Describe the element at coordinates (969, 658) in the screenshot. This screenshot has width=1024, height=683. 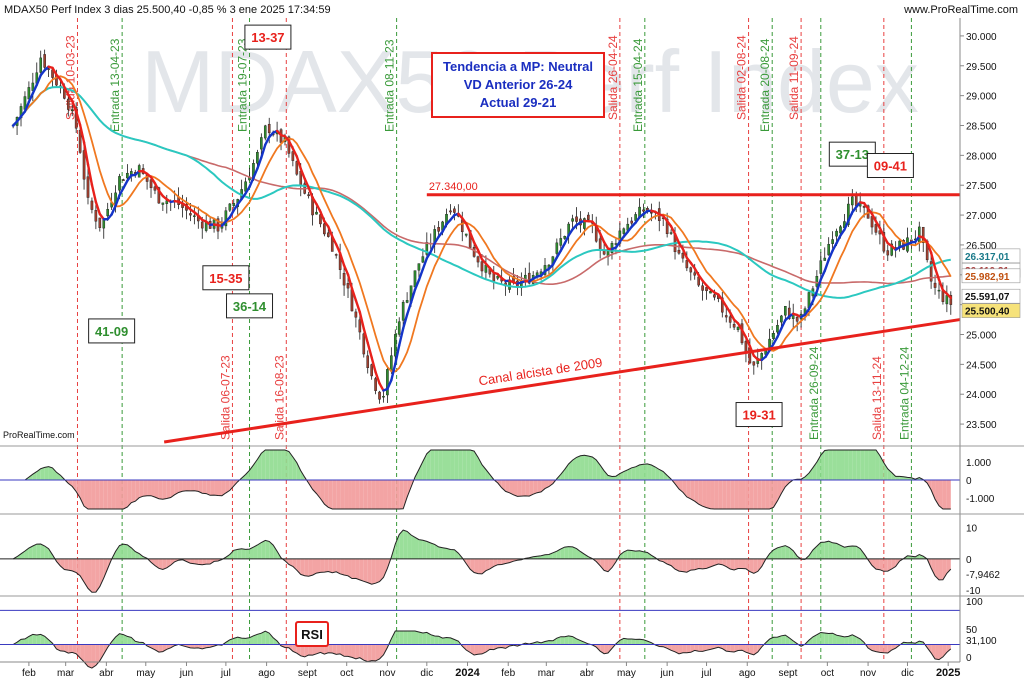
I see `panel-rsi-tick-label: 0` at that location.